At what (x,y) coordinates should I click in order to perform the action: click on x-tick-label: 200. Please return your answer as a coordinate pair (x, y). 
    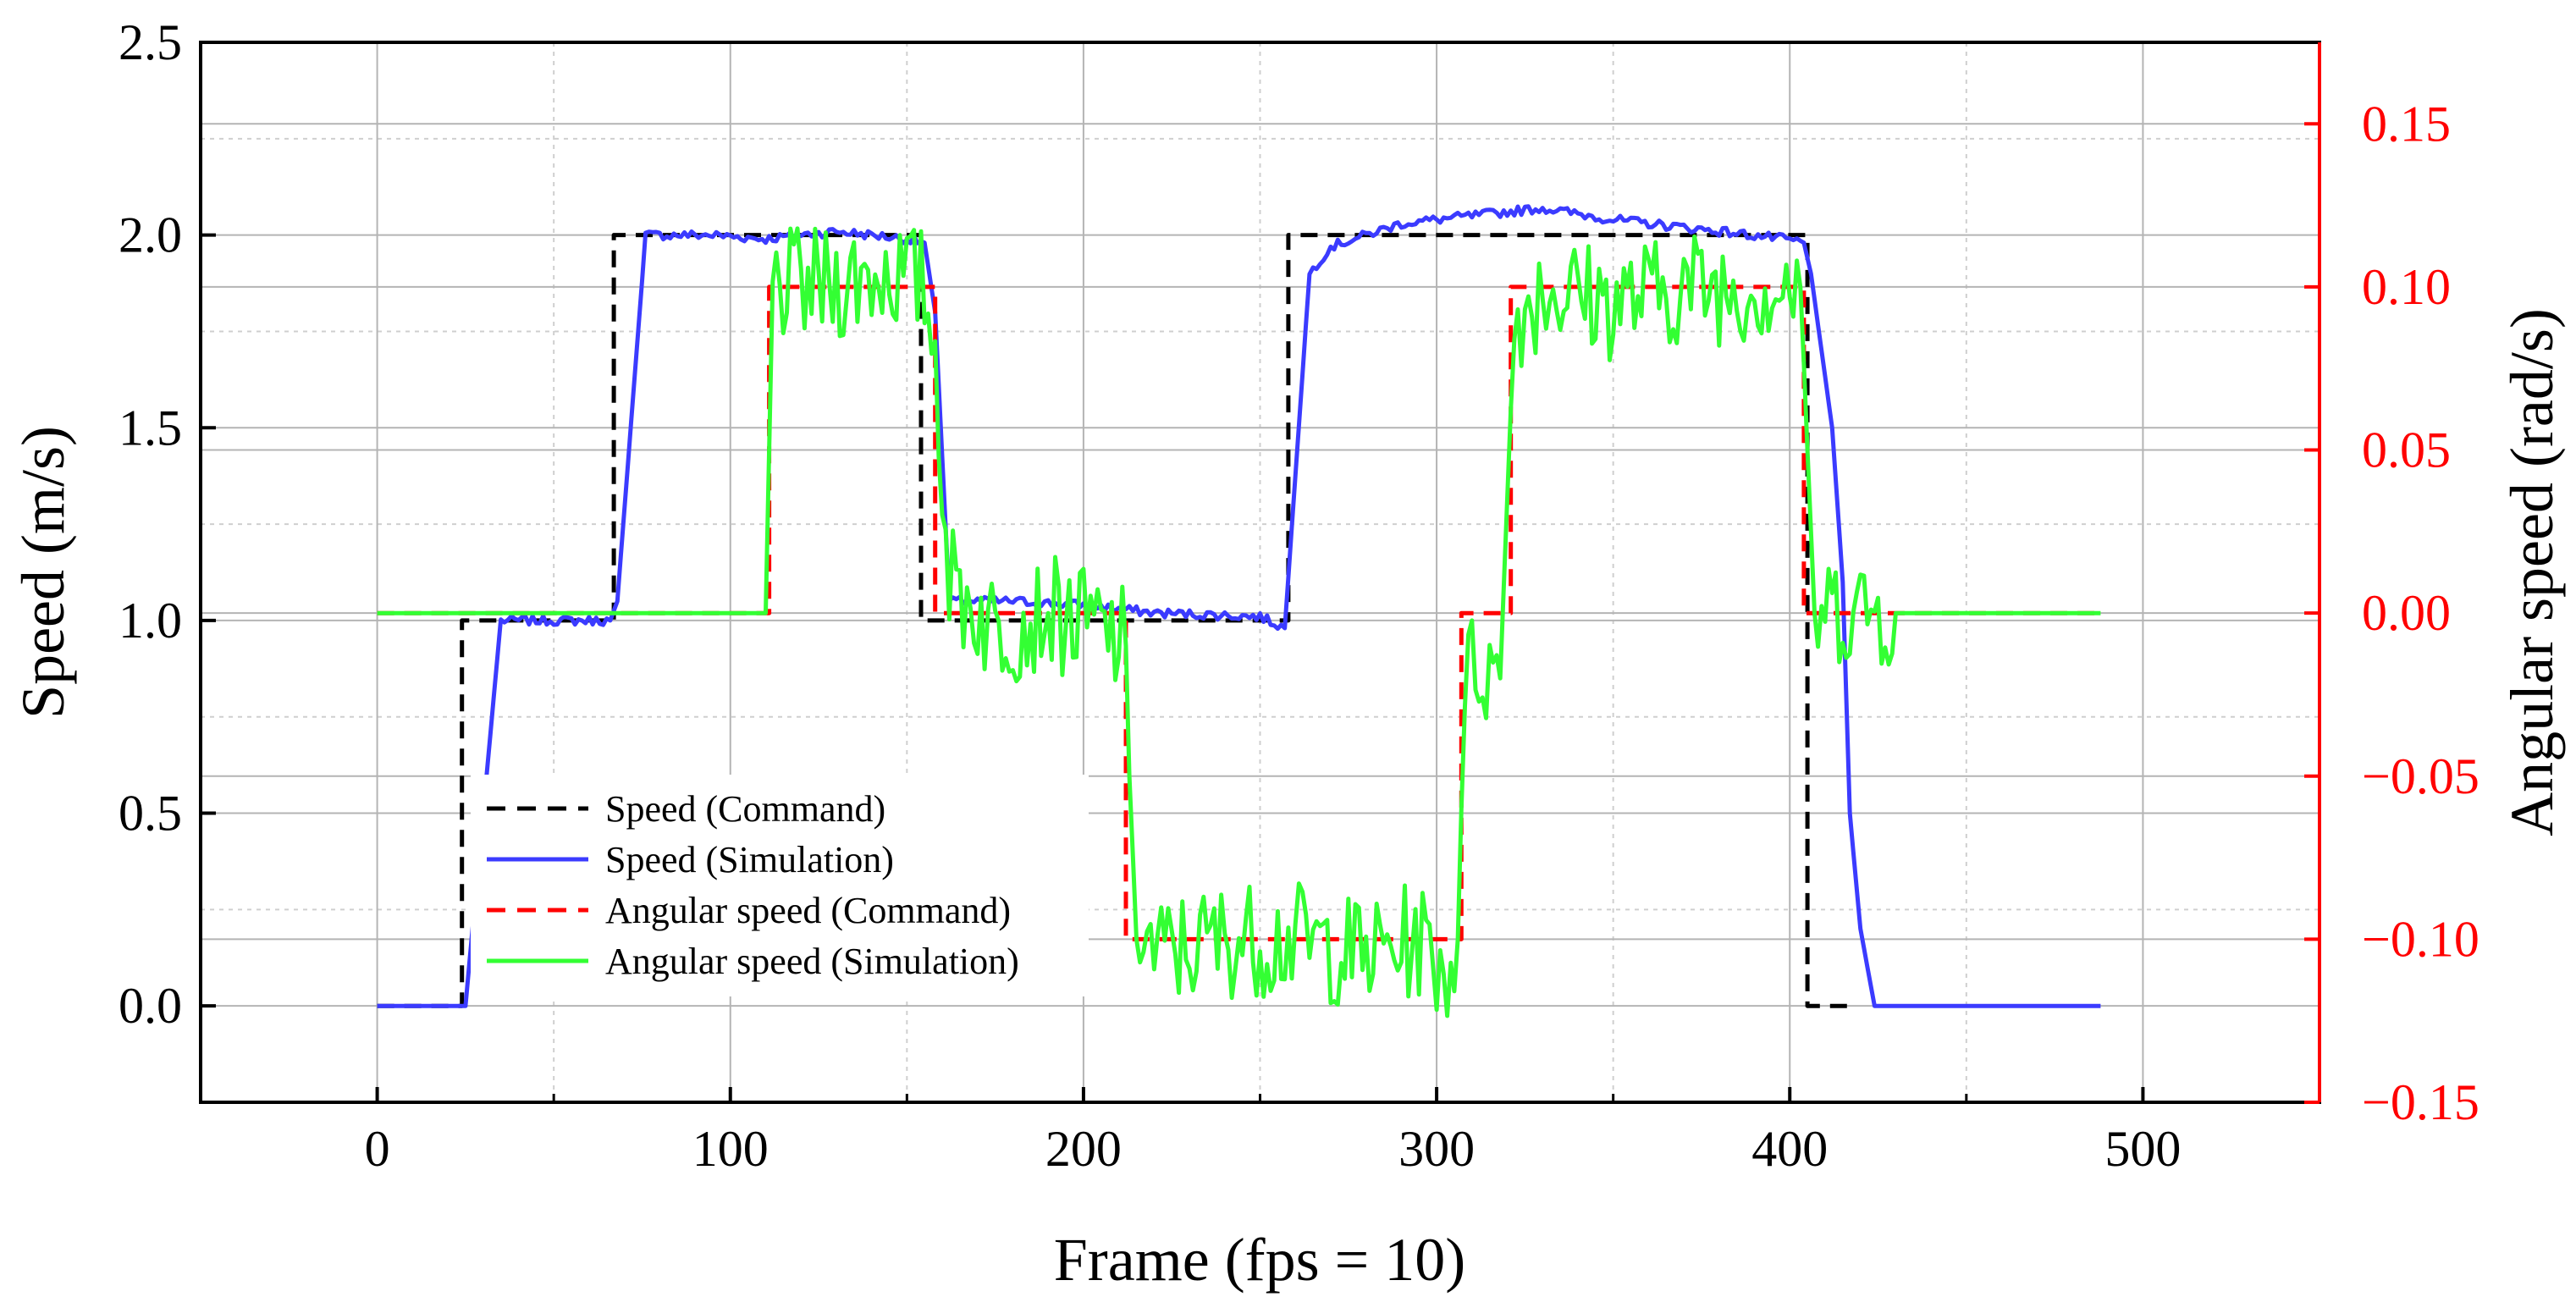
    Looking at the image, I should click on (1084, 1149).